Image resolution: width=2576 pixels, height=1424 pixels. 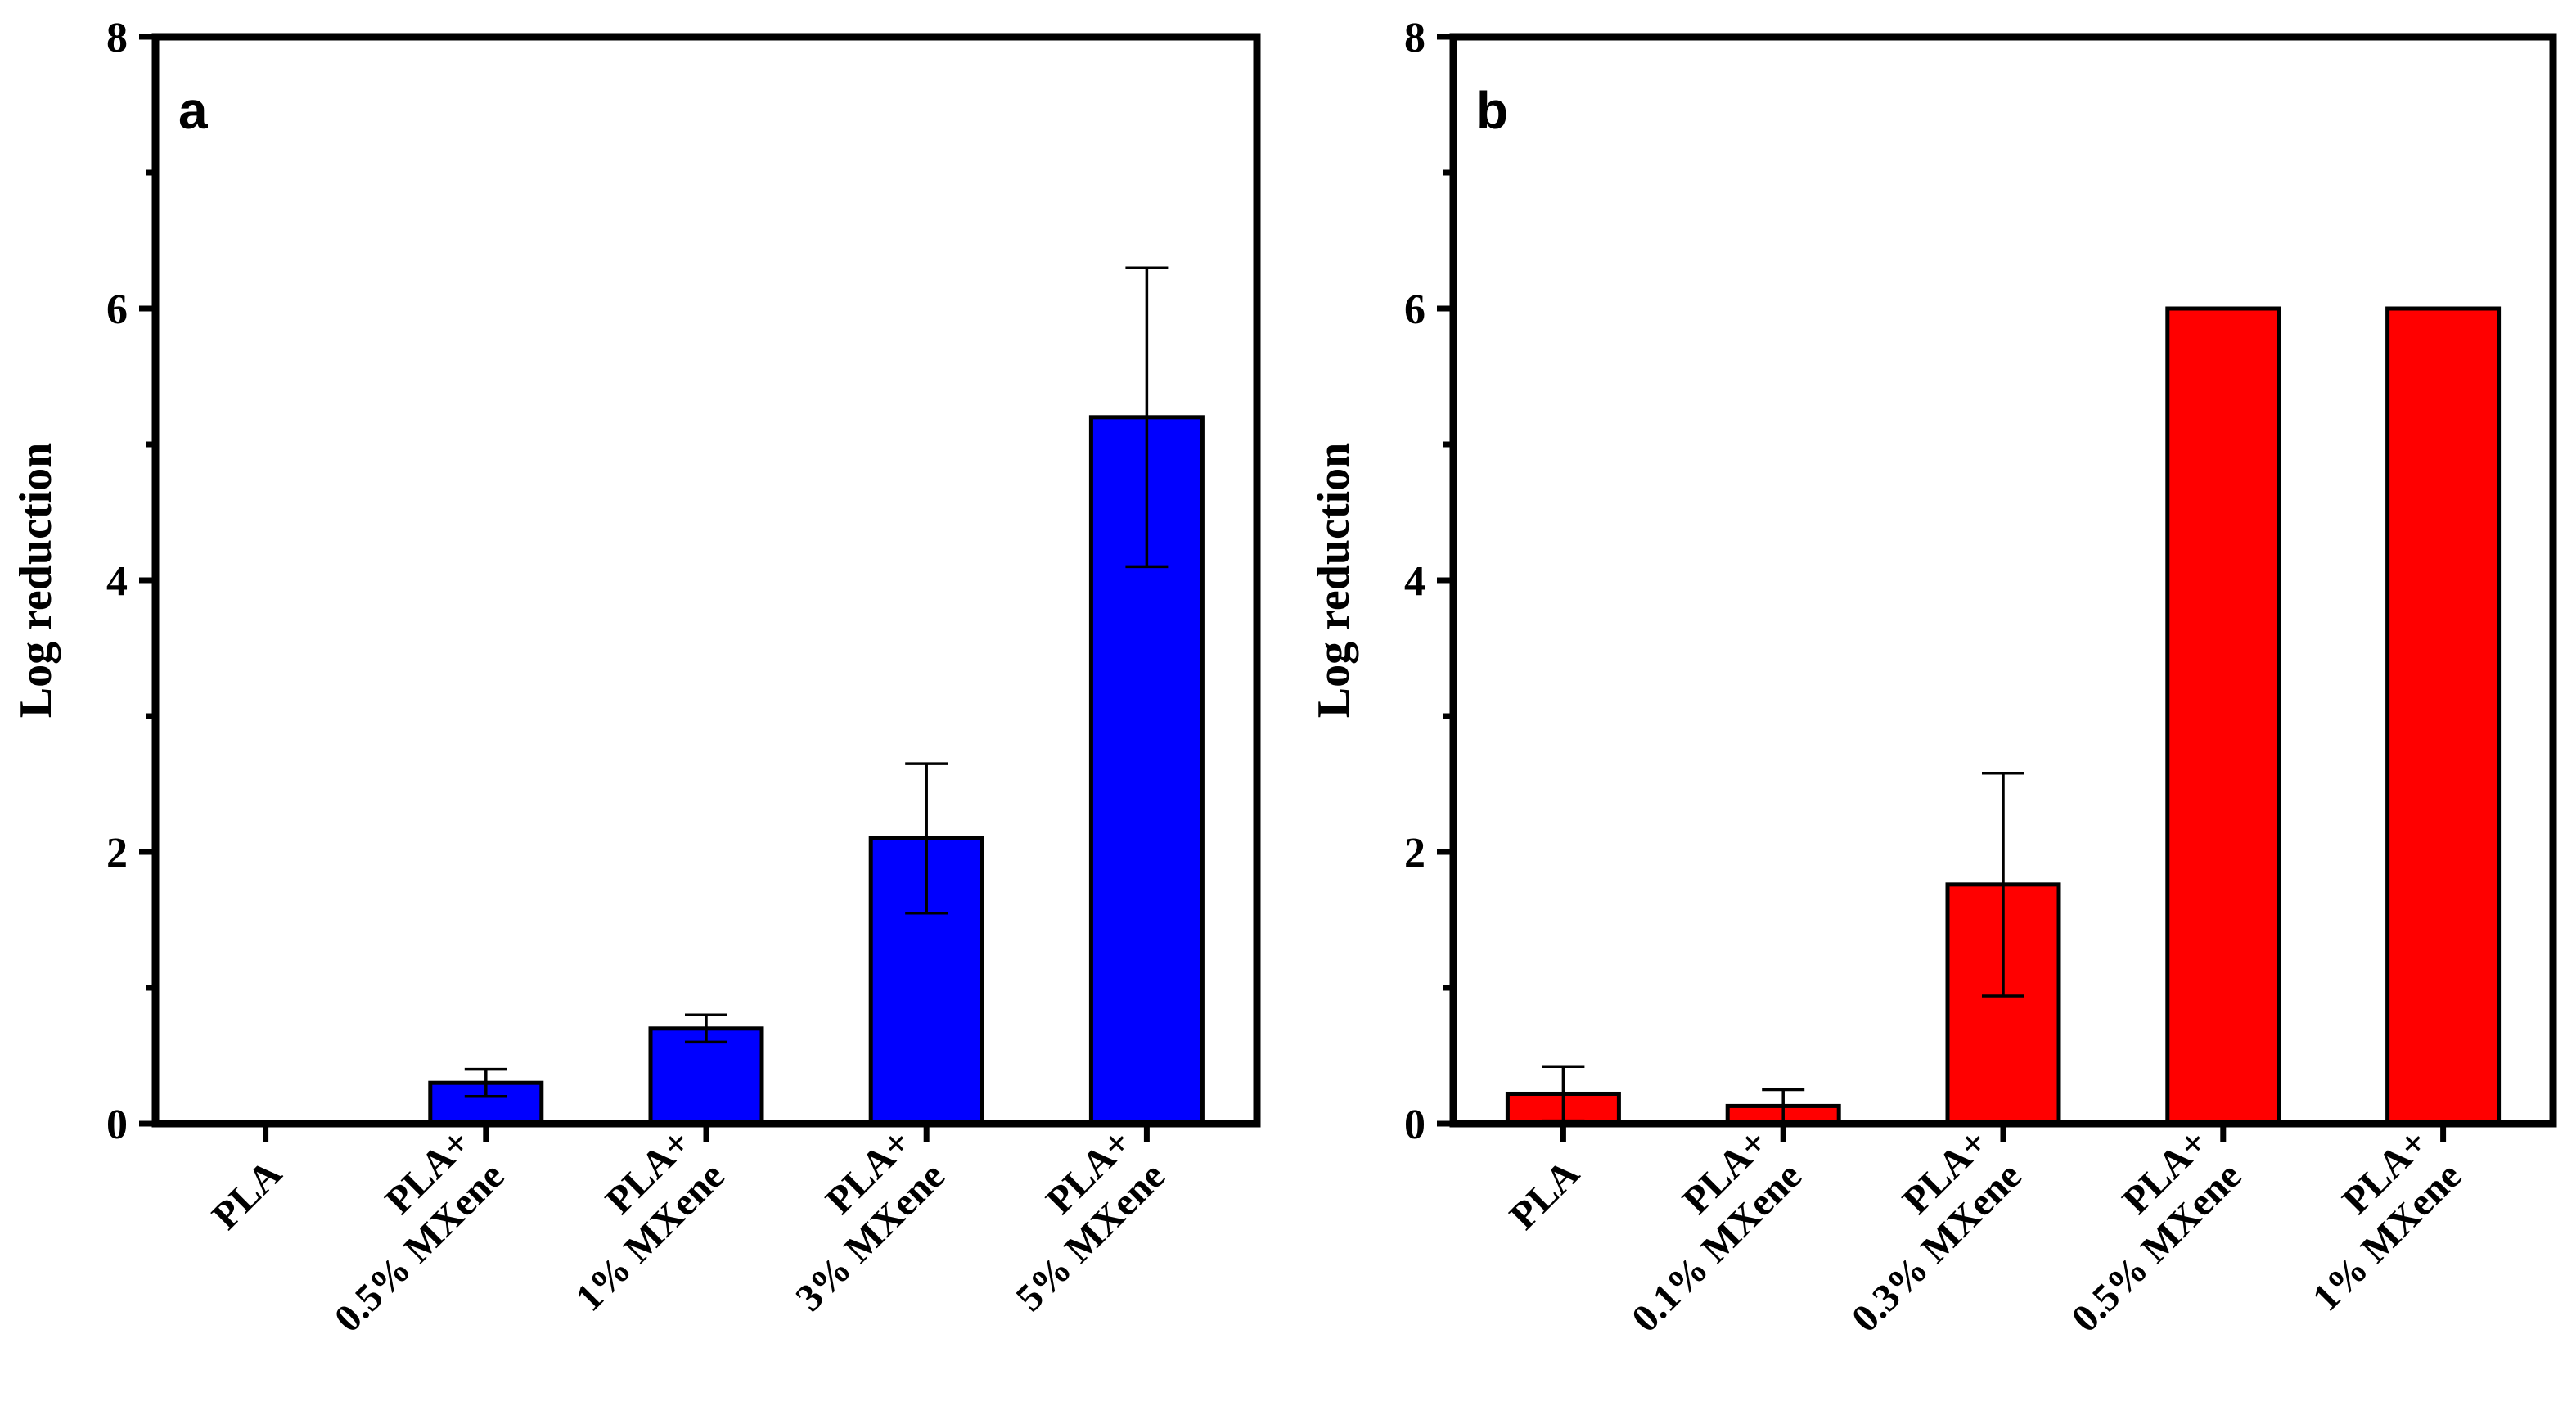 I want to click on panel-label: a, so click(x=193, y=110).